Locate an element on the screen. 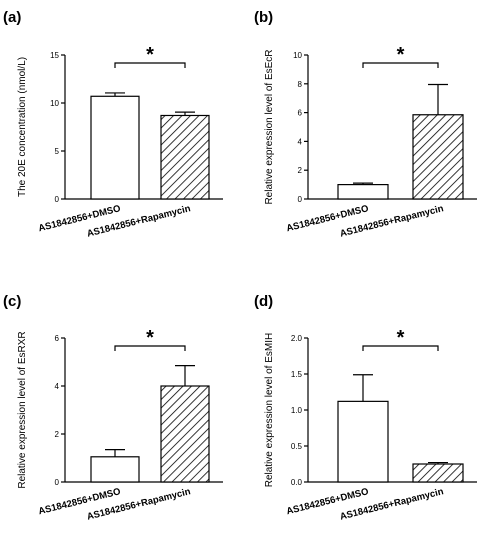 This screenshot has height=550, width=481. y-tick-label: 2.0 is located at coordinates (297, 338).